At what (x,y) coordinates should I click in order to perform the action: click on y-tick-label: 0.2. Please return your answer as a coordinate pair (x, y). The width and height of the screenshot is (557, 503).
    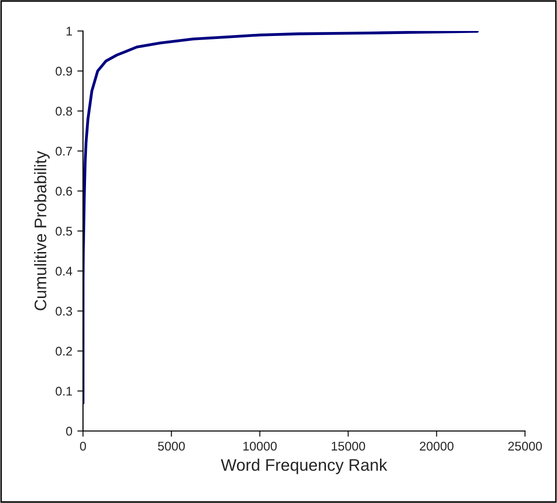
    Looking at the image, I should click on (64, 351).